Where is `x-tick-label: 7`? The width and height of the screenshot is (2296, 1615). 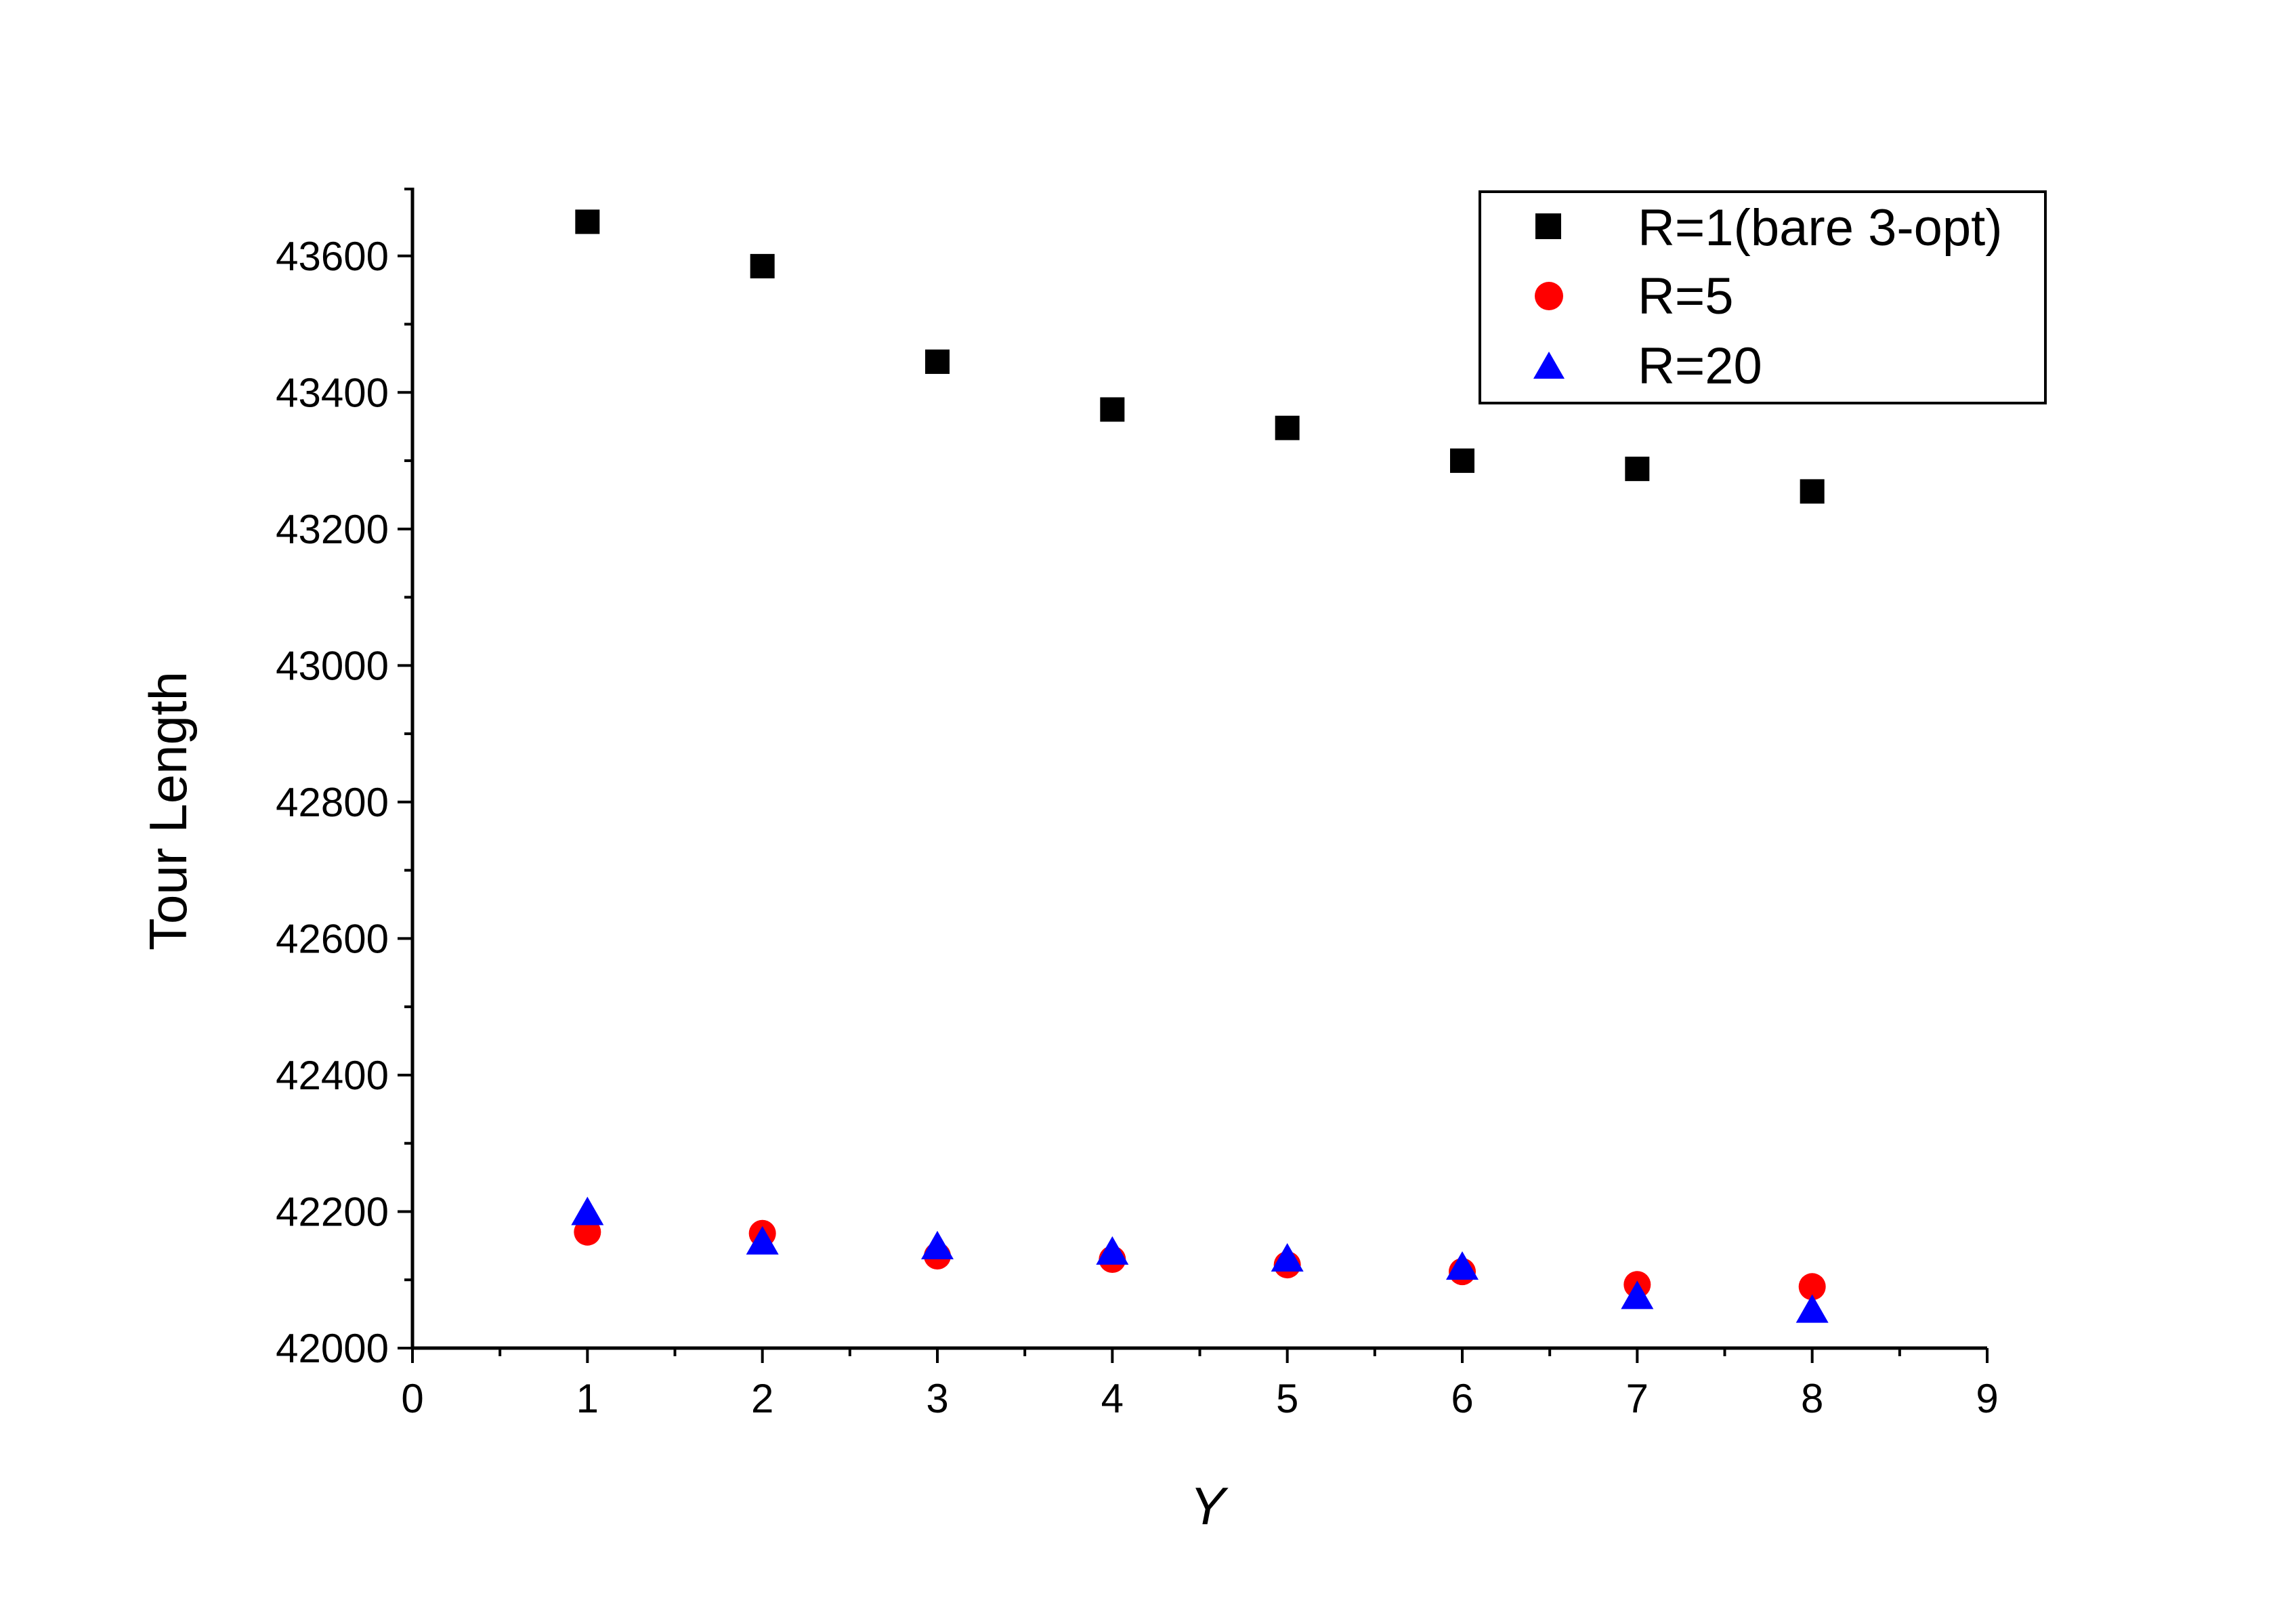 x-tick-label: 7 is located at coordinates (1637, 1398).